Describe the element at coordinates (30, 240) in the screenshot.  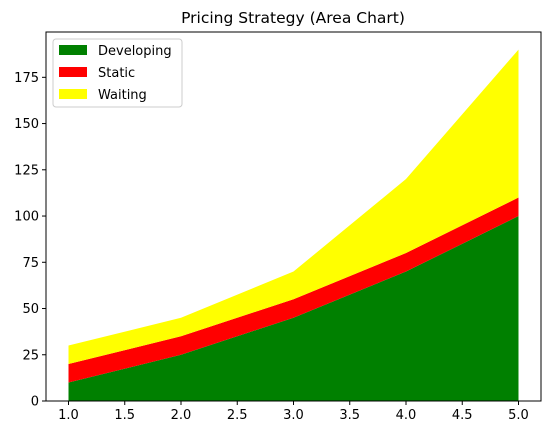
I see `y-axis: 0 25 50 75 100 125 150 175` at that location.